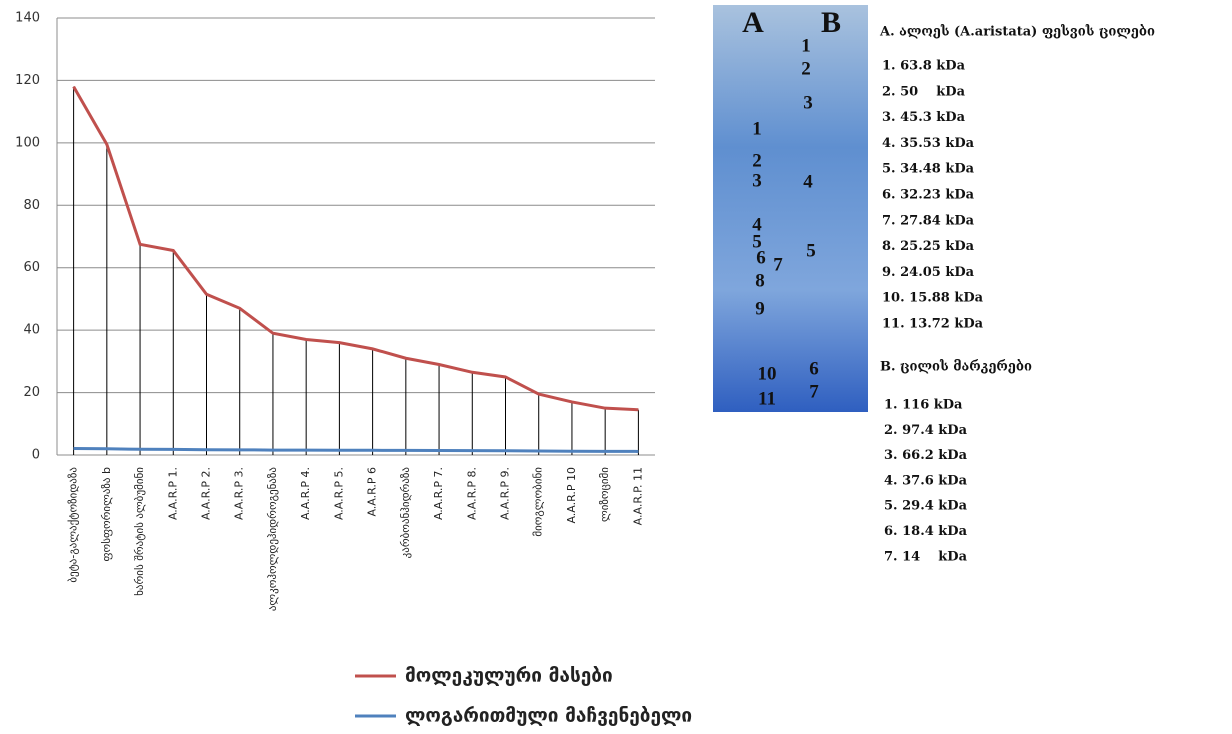 Image resolution: width=1232 pixels, height=734 pixels. Describe the element at coordinates (928, 272) in the screenshot. I see `note-item: 9. 24.05 kDa` at that location.